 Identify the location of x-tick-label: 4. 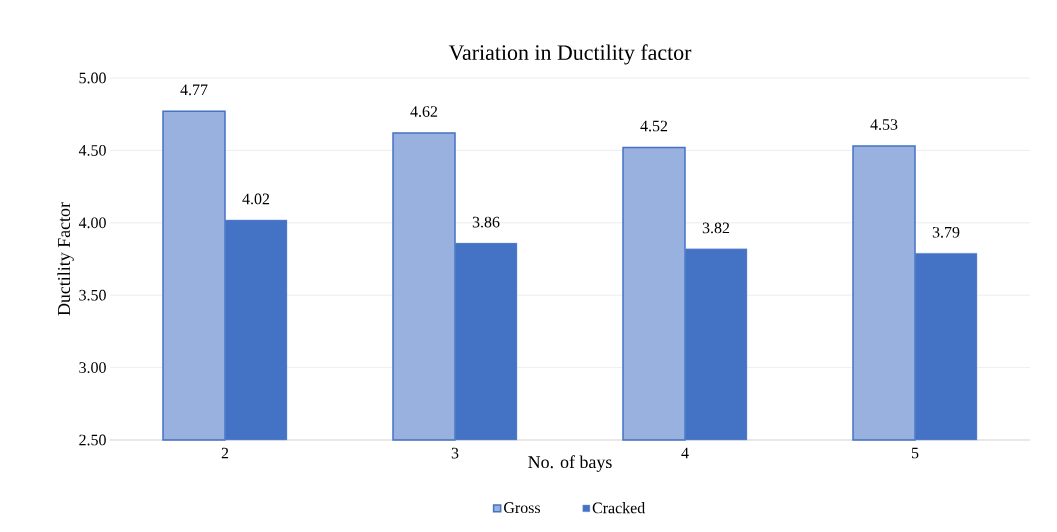
(685, 453).